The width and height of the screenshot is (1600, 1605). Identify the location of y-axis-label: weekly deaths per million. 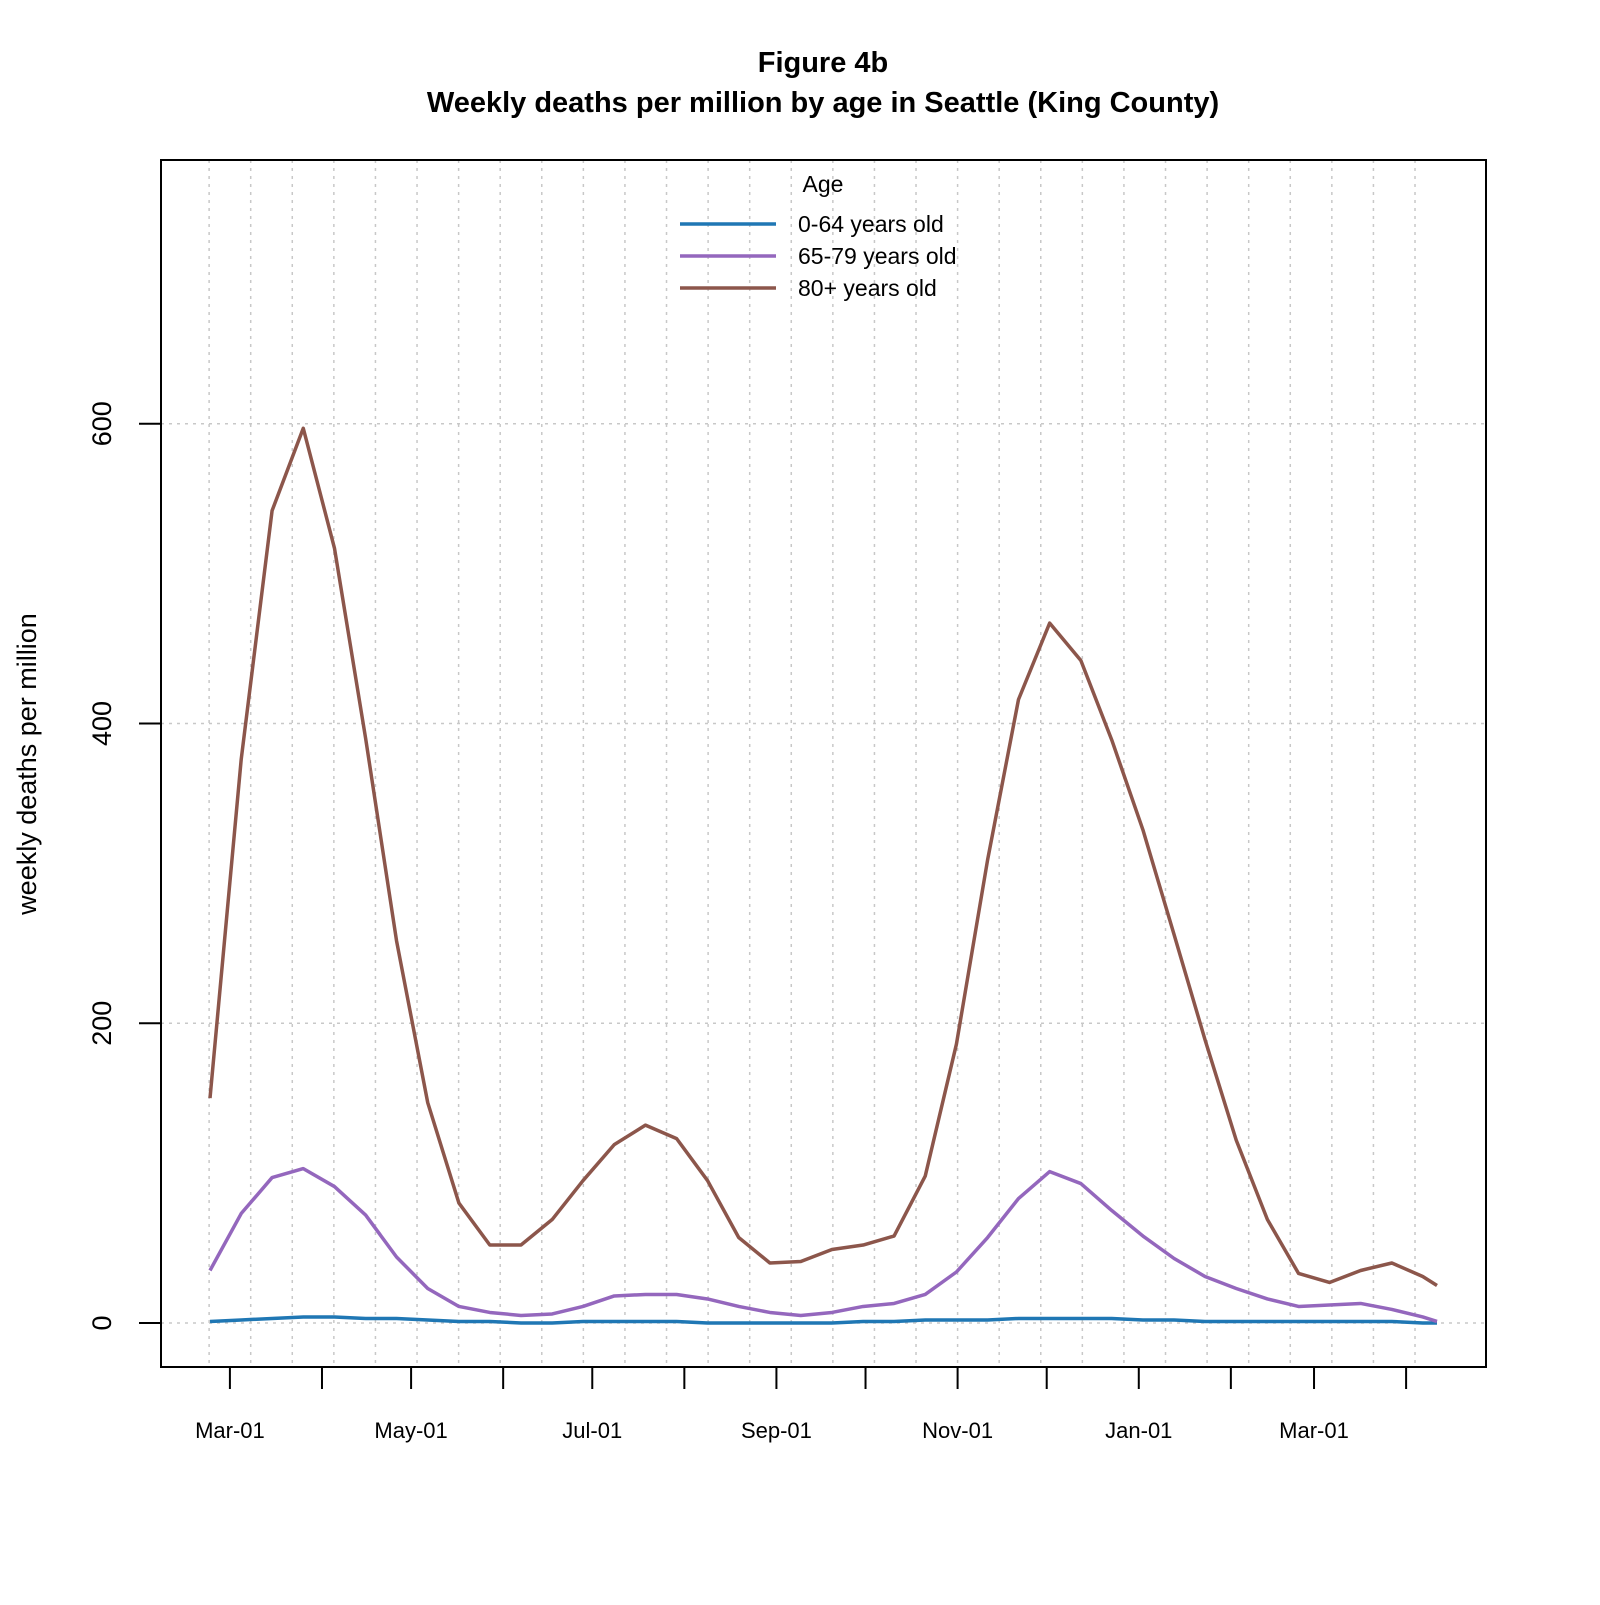
(27, 764).